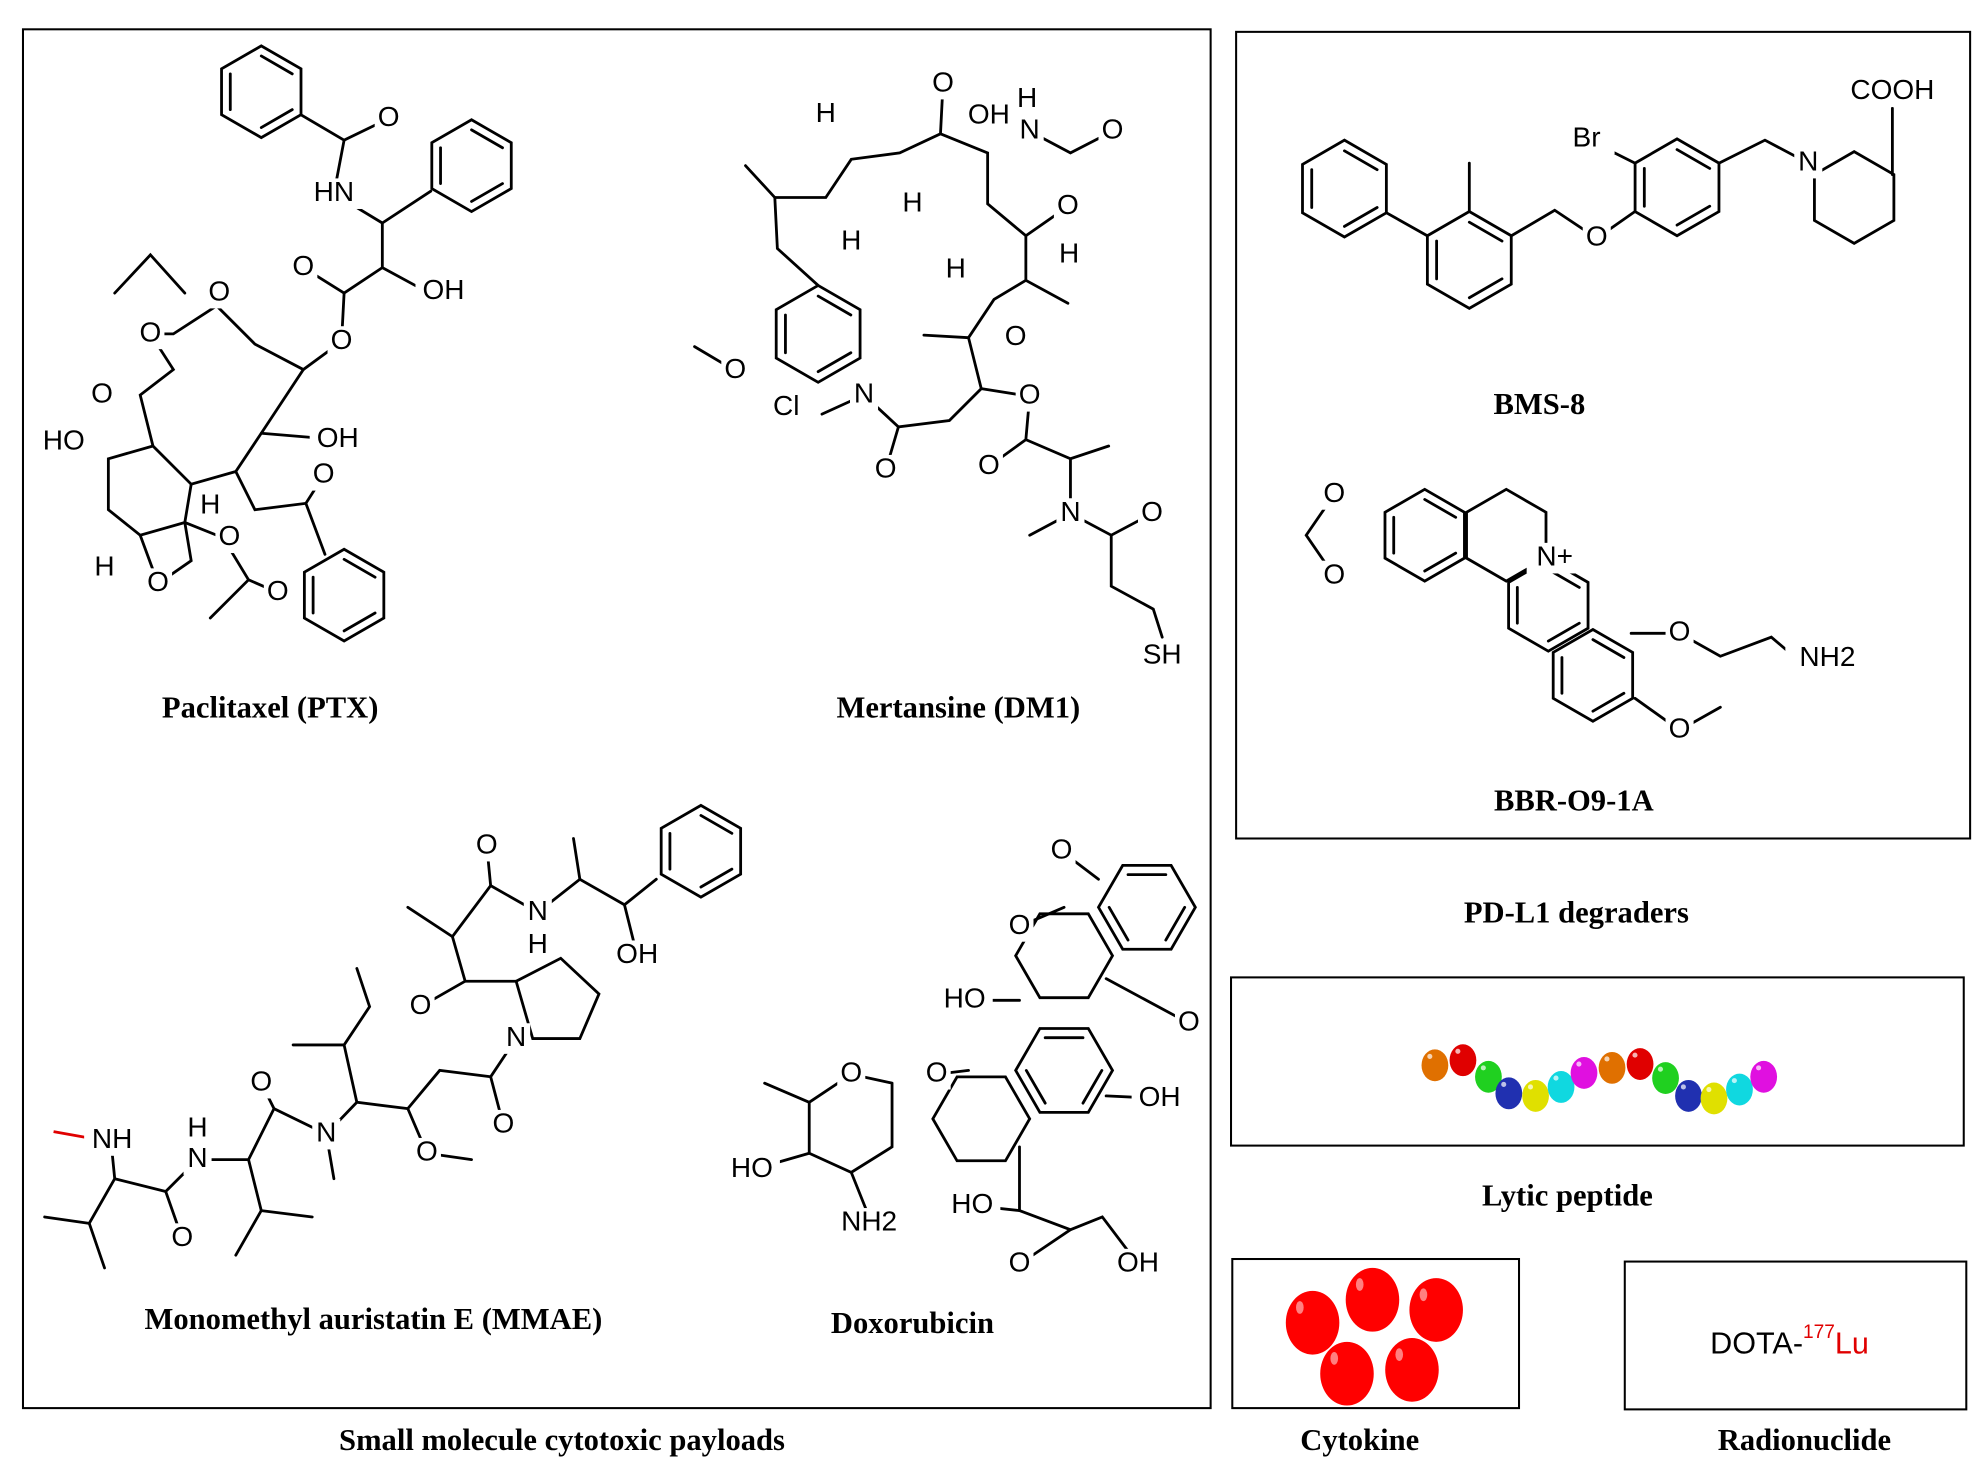  What do you see at coordinates (1576, 913) in the screenshot?
I see `pdl1-caption: PD-L1 degraders` at bounding box center [1576, 913].